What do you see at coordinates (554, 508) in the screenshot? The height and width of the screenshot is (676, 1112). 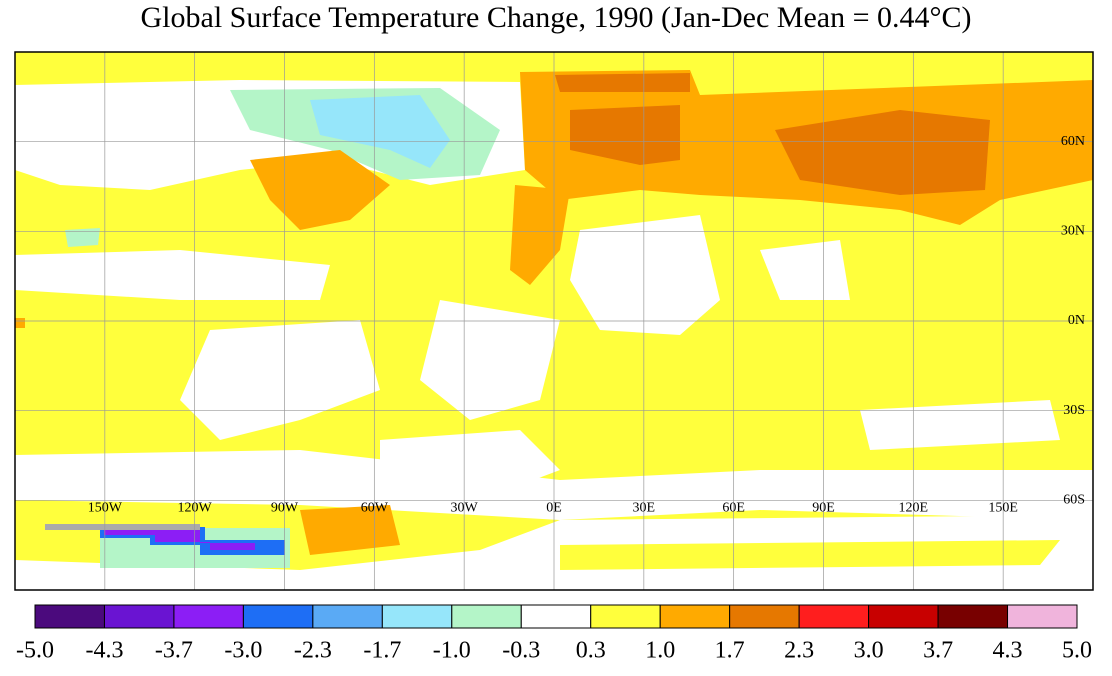 I see `lon-label: 0E` at bounding box center [554, 508].